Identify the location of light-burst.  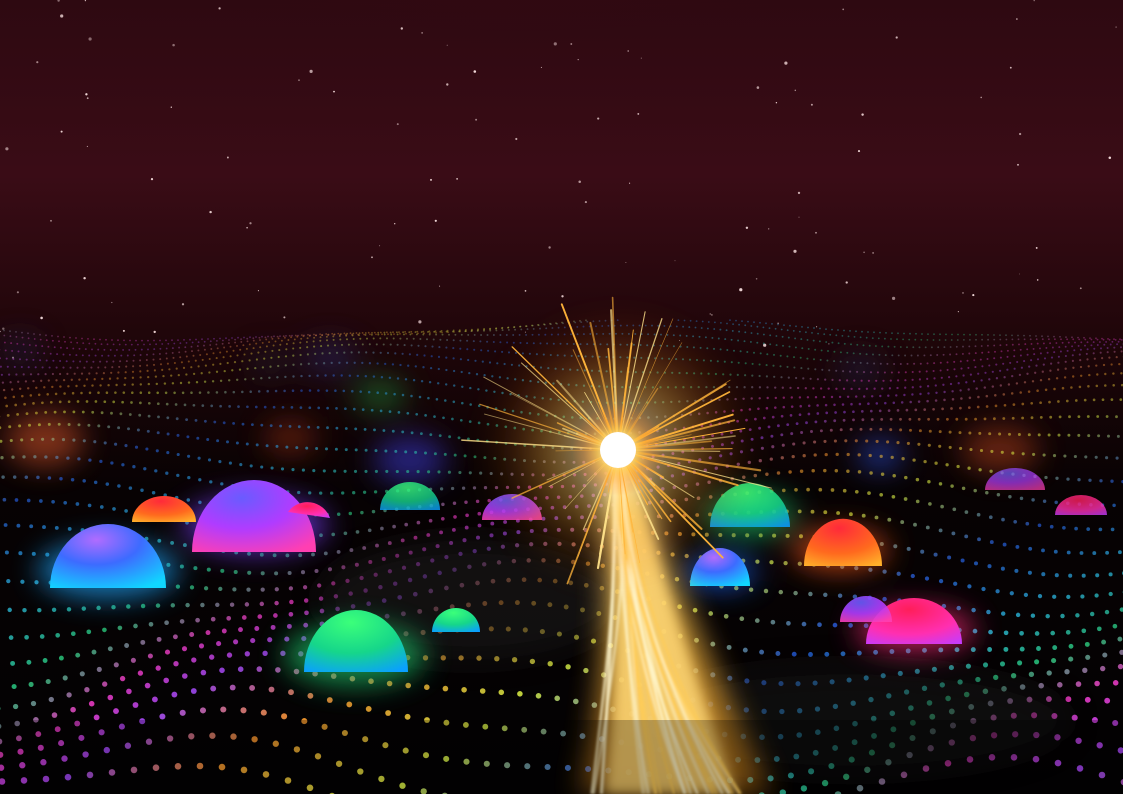
(616, 443).